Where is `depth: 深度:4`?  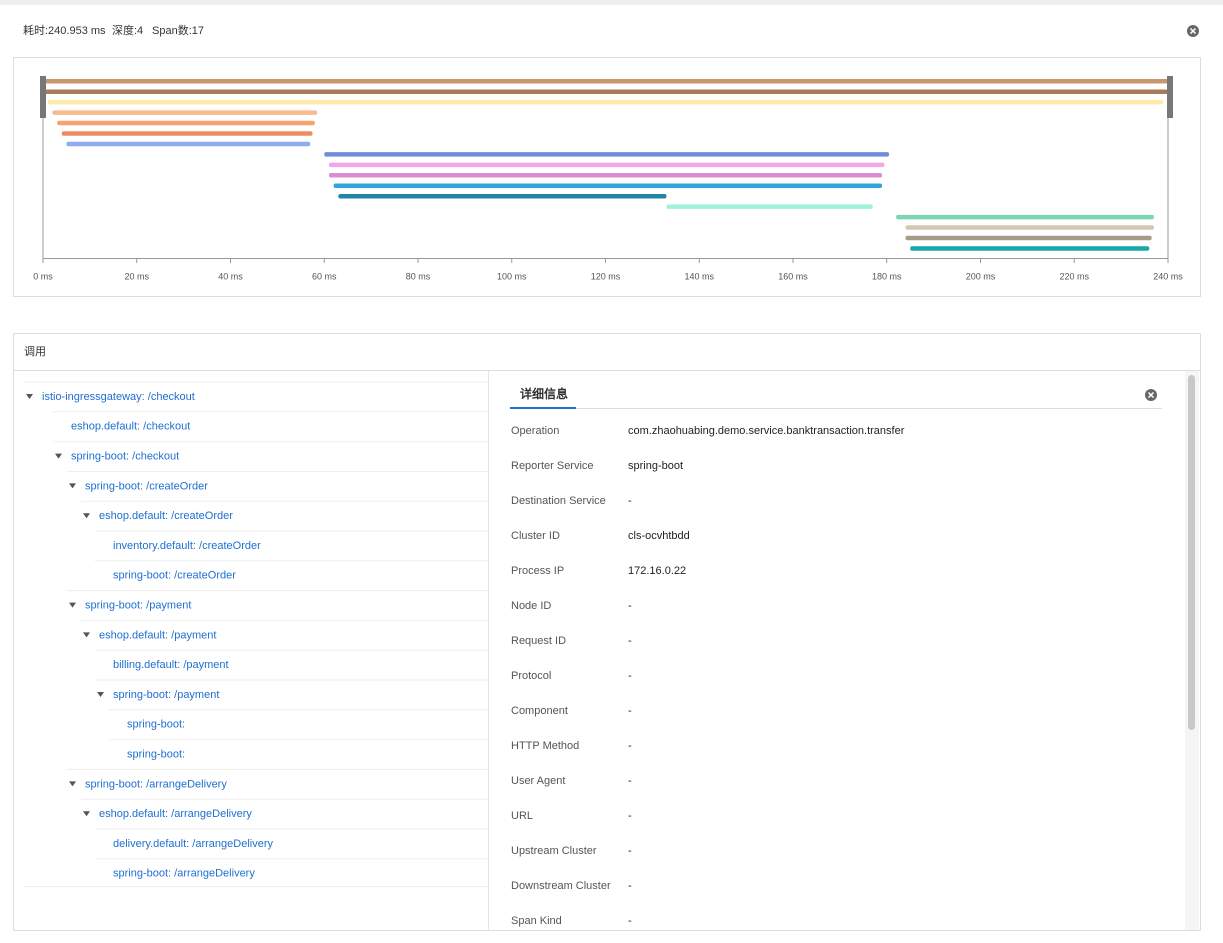 depth: 深度:4 is located at coordinates (127, 30).